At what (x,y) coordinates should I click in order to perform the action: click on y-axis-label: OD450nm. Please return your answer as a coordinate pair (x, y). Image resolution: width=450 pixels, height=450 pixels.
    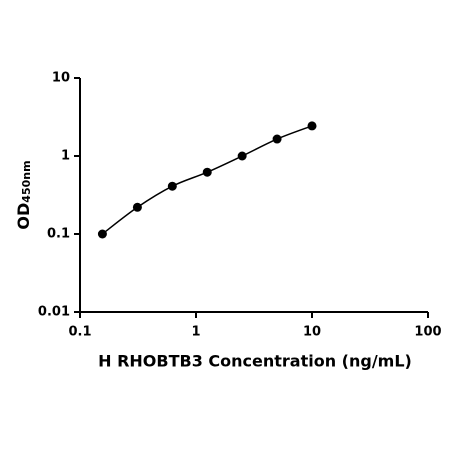
    Looking at the image, I should click on (24, 194).